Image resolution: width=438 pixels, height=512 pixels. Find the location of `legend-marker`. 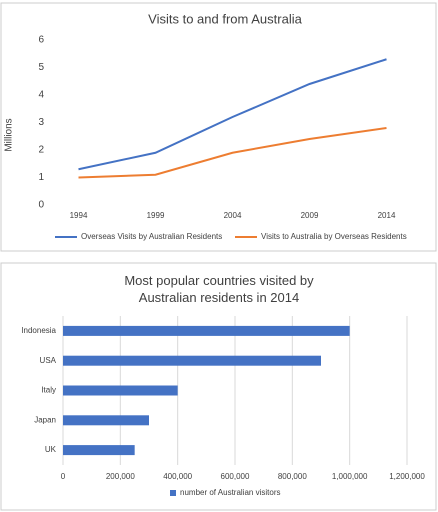

legend-marker is located at coordinates (173, 493).